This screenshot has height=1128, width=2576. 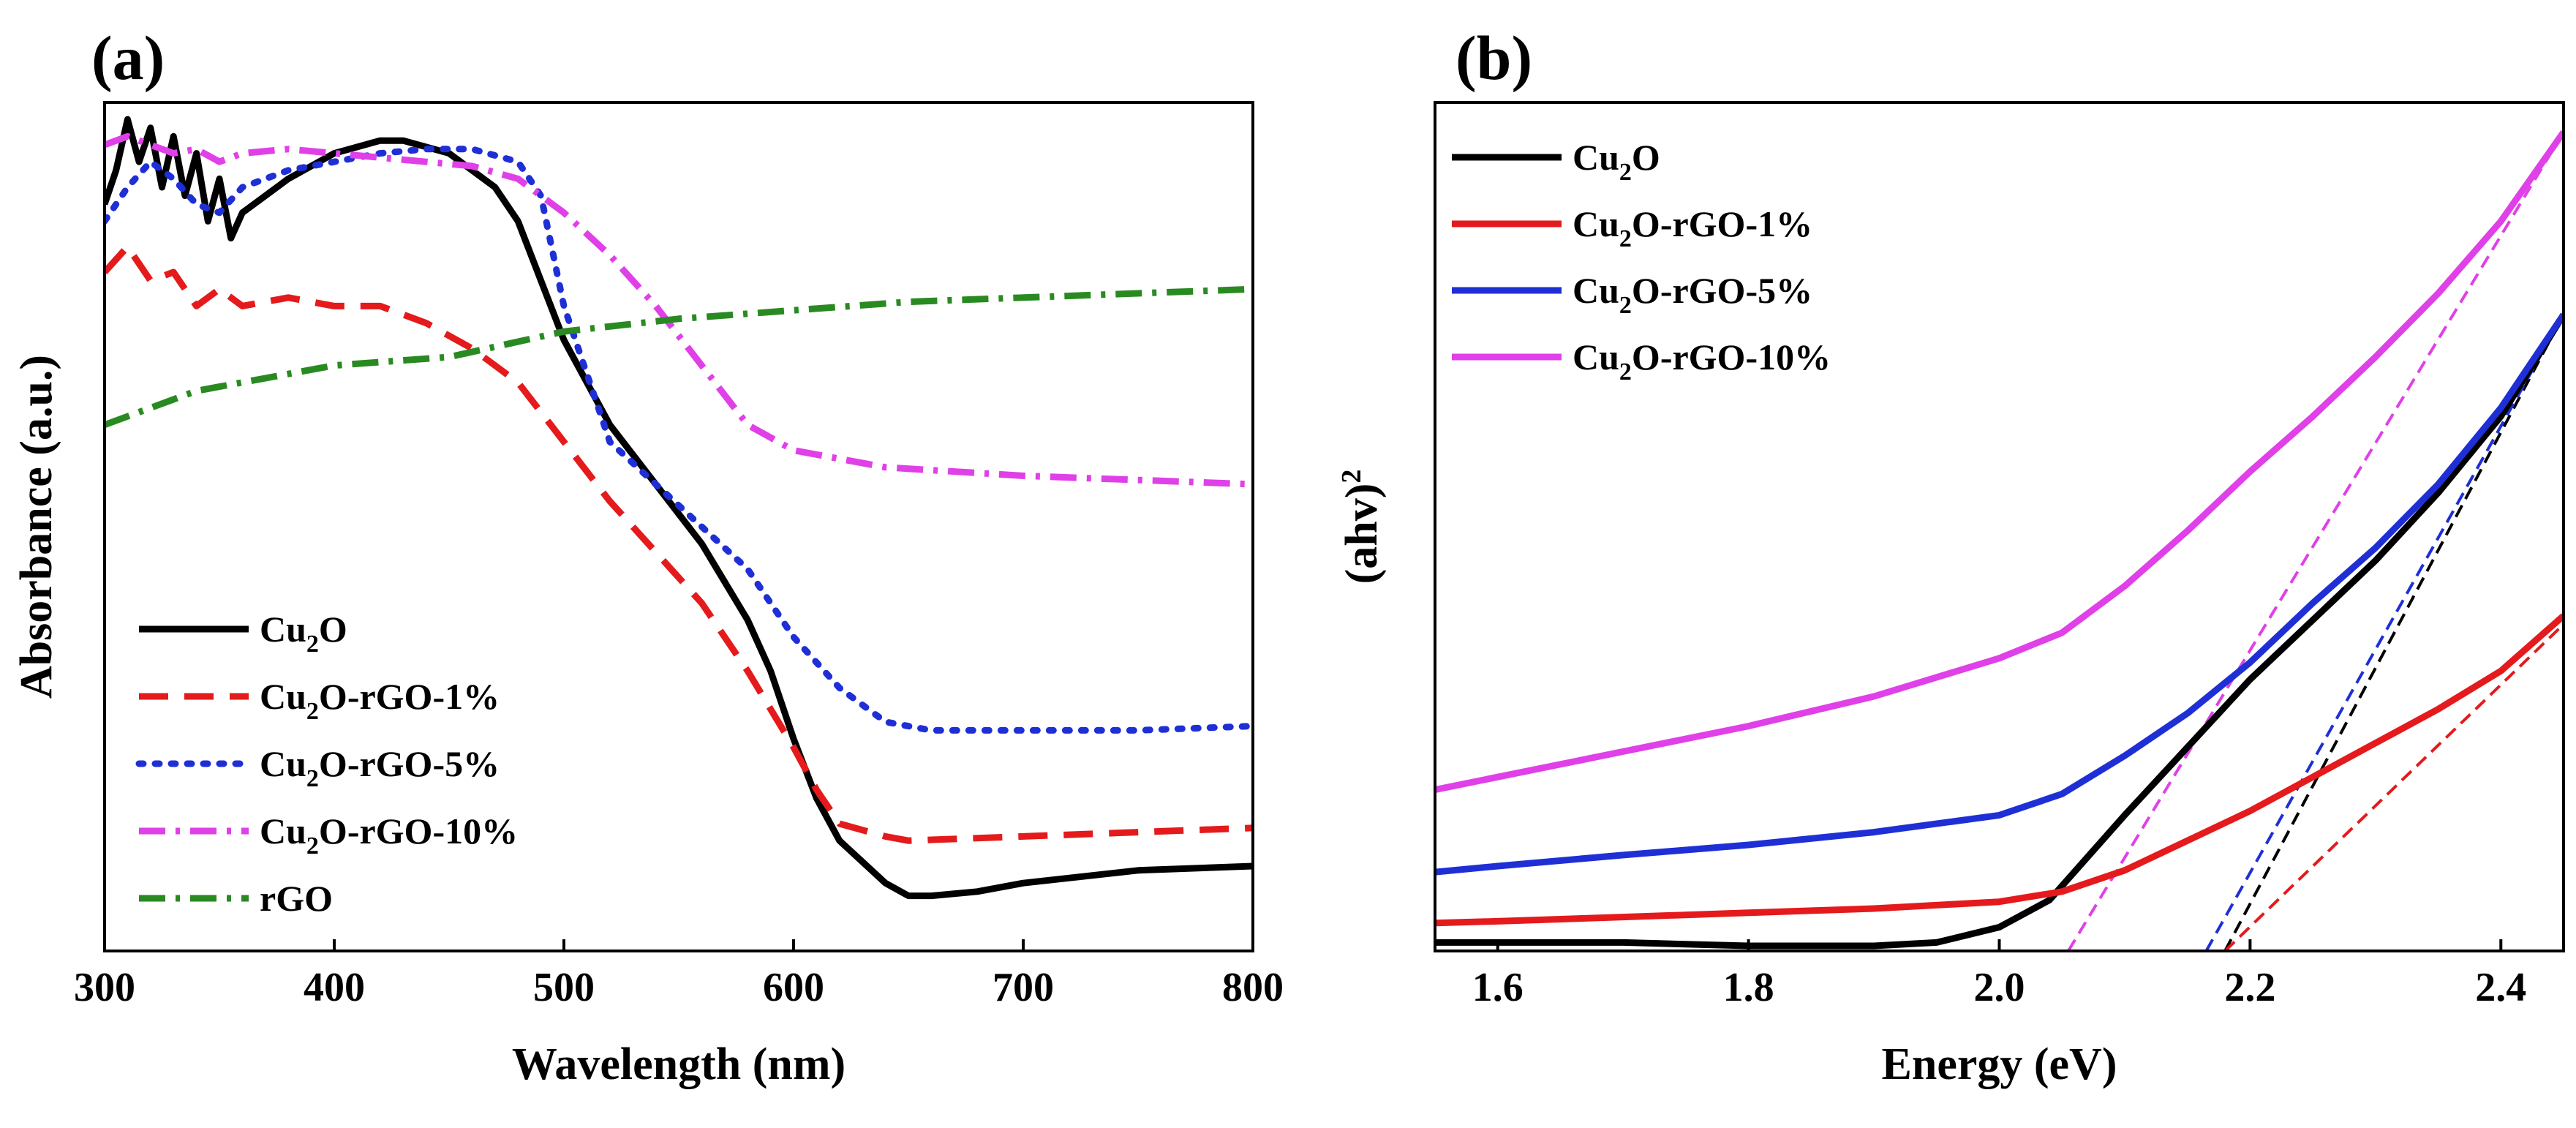 I want to click on x-axis-label: Wavelength (nm), so click(x=679, y=1064).